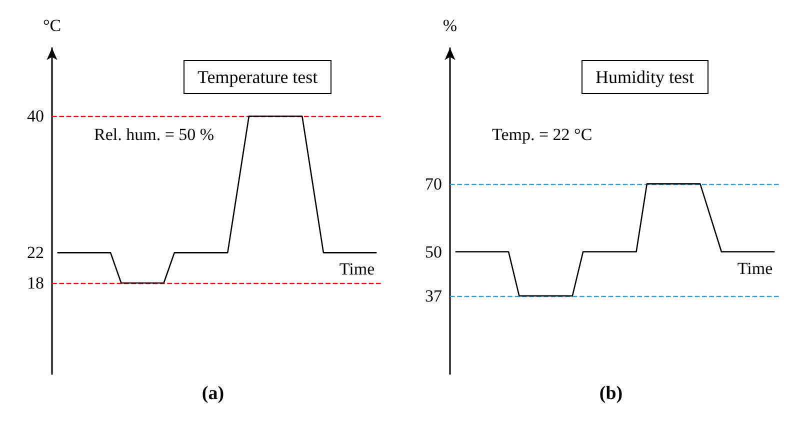 The height and width of the screenshot is (422, 805). What do you see at coordinates (35, 116) in the screenshot?
I see `y-tick-label: 40` at bounding box center [35, 116].